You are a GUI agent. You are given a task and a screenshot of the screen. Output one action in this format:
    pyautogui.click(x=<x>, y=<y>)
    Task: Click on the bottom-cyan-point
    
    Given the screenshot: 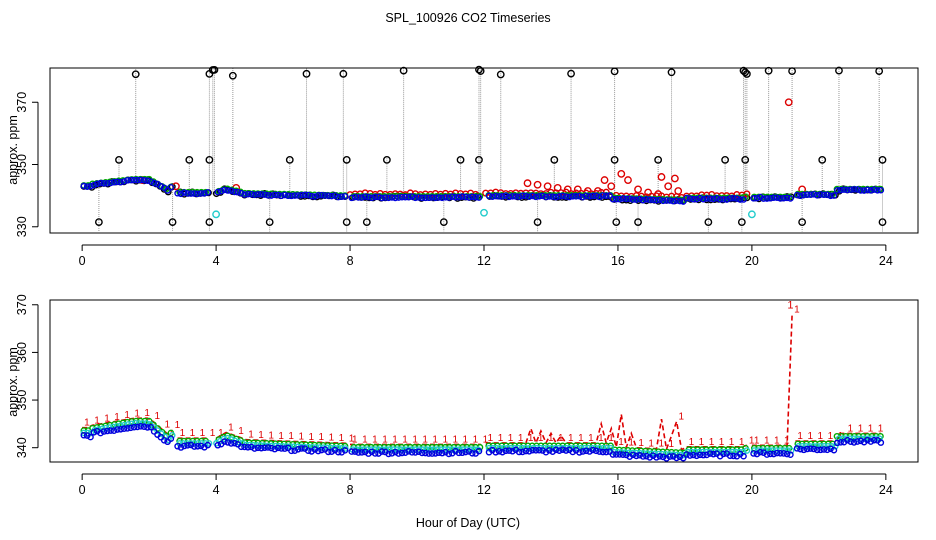 What is the action you would take?
    pyautogui.click(x=157, y=430)
    